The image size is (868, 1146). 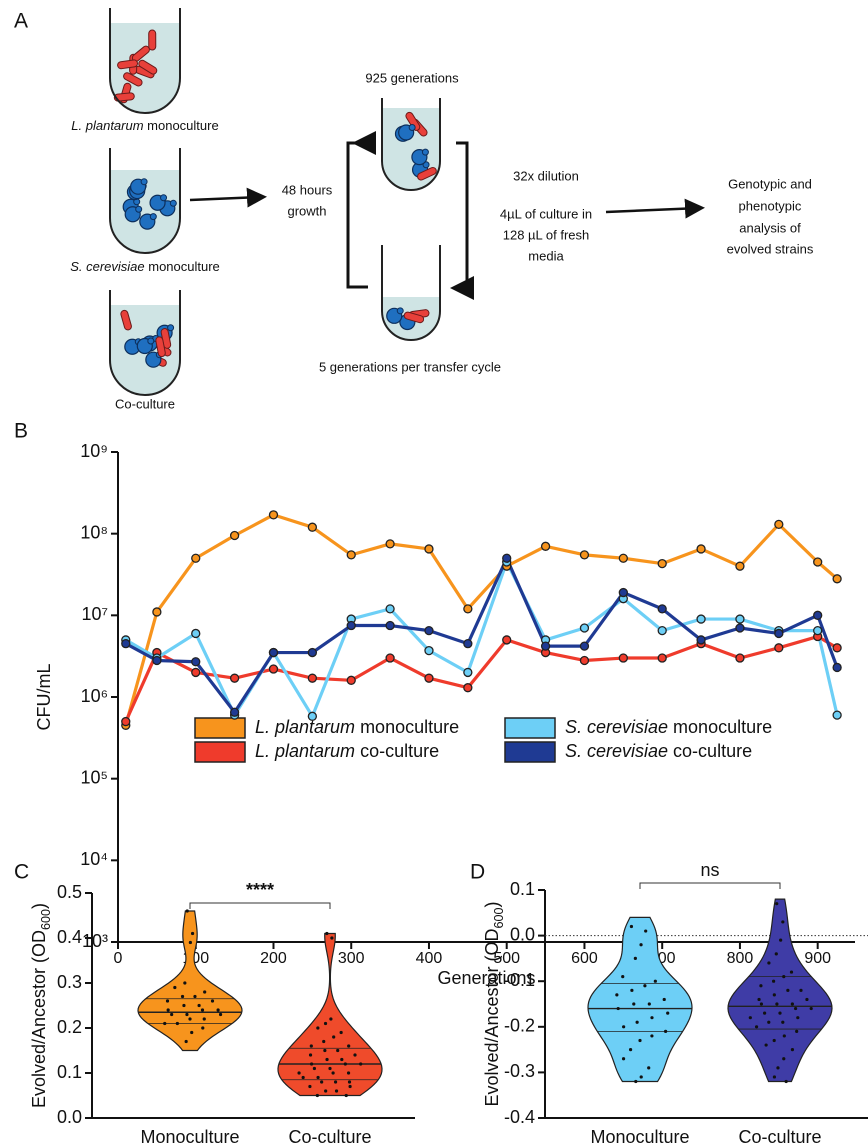 I want to click on label: 10⁸, so click(x=94, y=532).